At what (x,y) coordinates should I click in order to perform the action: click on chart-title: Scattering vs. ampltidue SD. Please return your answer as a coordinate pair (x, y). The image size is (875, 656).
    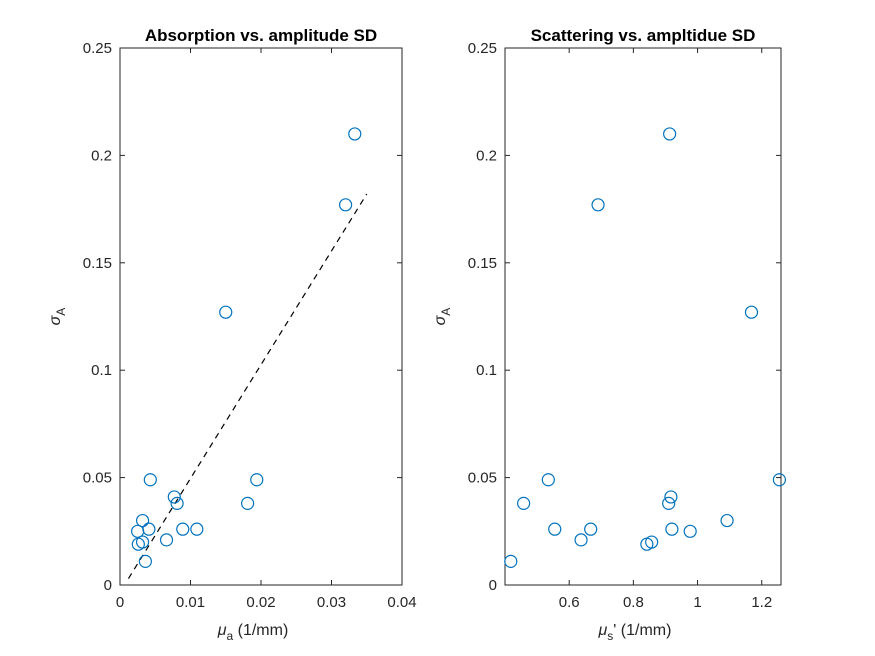
    Looking at the image, I should click on (643, 35).